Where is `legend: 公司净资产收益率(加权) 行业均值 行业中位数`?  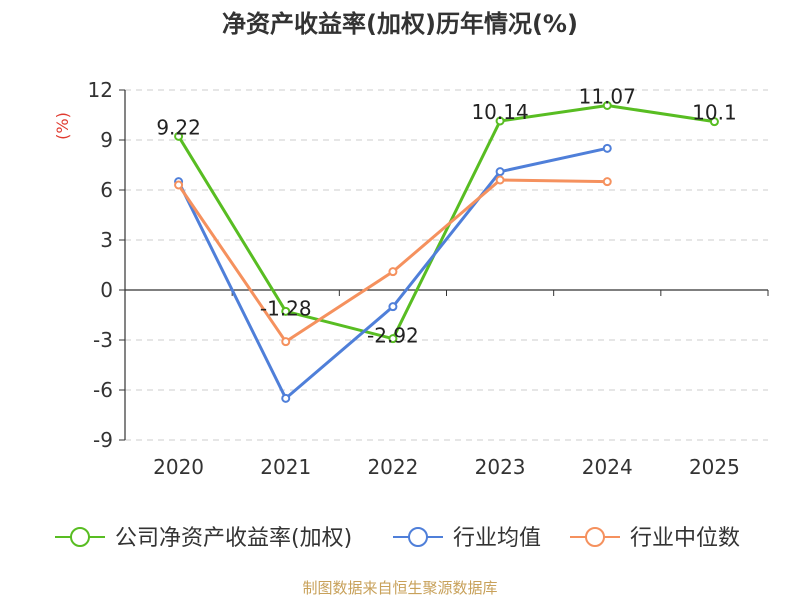
legend: 公司净资产收益率(加权) 行业均值 行业中位数 is located at coordinates (397, 538).